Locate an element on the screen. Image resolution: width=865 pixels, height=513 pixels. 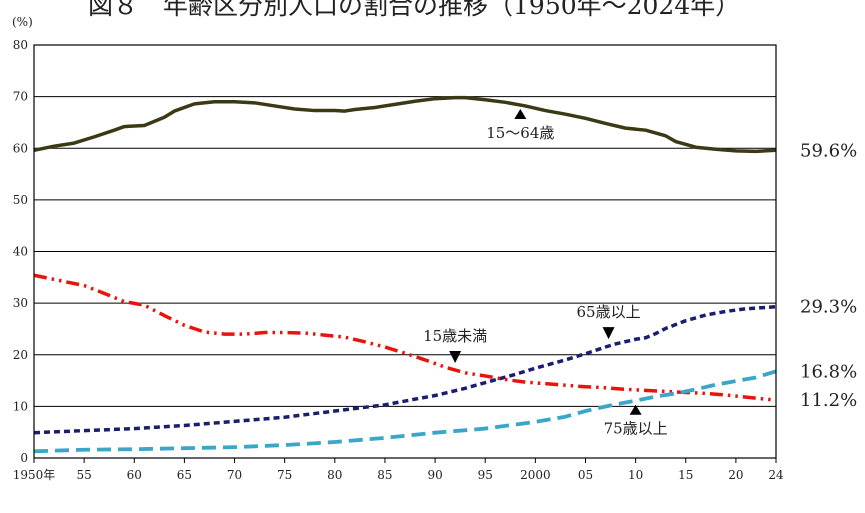
annotation-label-0: 15～64歳 is located at coordinates (520, 133).